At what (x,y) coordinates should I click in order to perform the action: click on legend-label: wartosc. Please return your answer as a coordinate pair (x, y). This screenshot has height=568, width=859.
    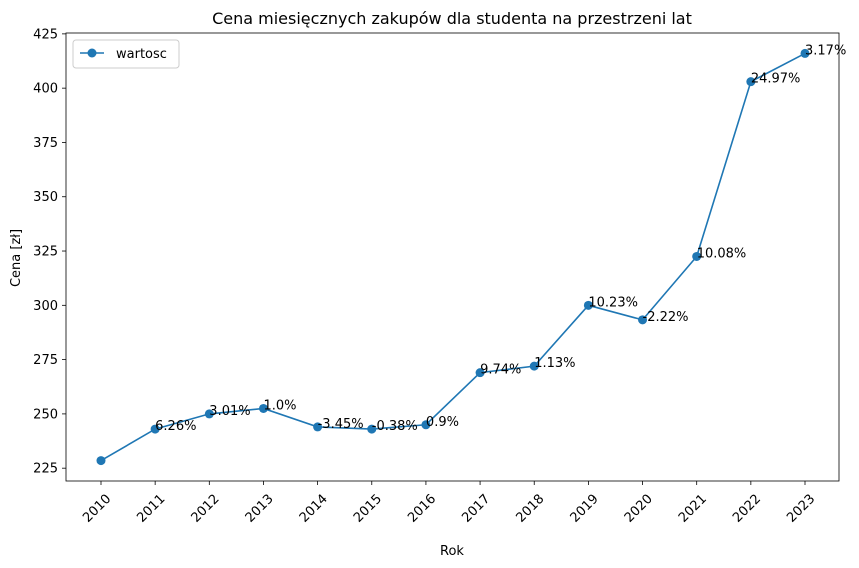
    Looking at the image, I should click on (141, 54).